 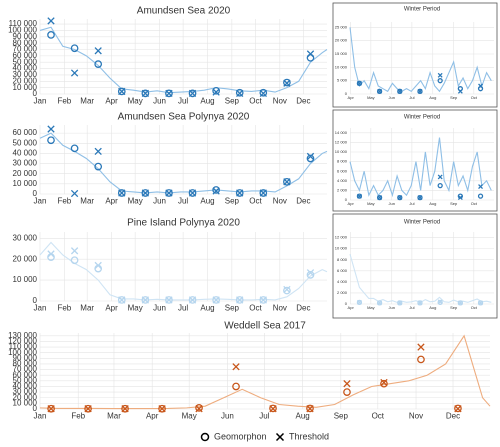 What do you see at coordinates (184, 117) in the screenshot?
I see `panel-title: Amundsen Sea Polynya 2020` at bounding box center [184, 117].